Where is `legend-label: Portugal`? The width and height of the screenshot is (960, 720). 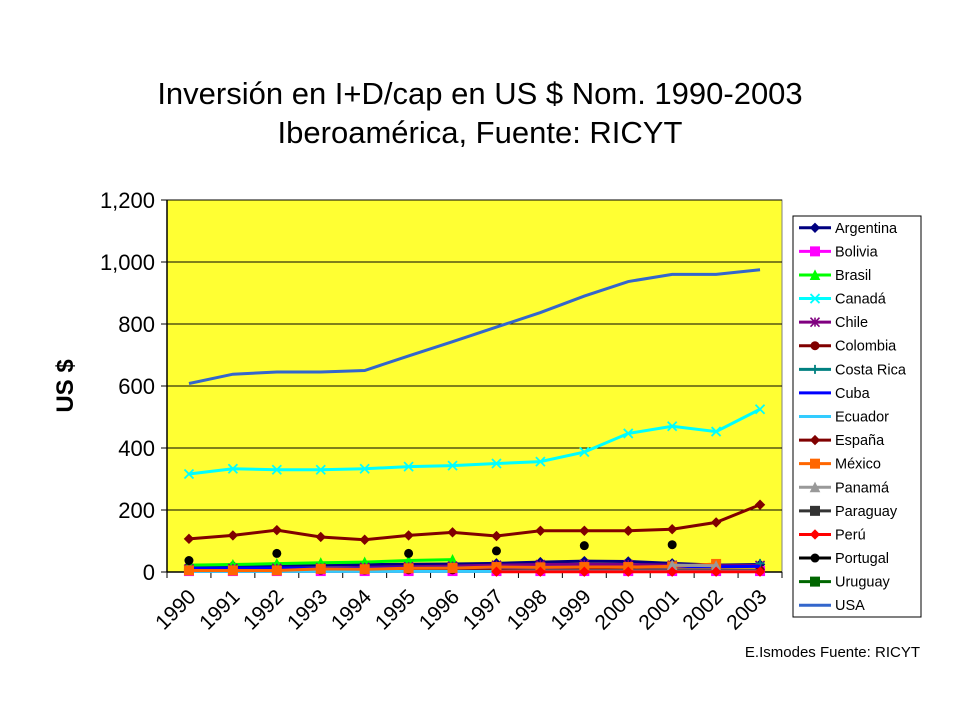 legend-label: Portugal is located at coordinates (862, 559).